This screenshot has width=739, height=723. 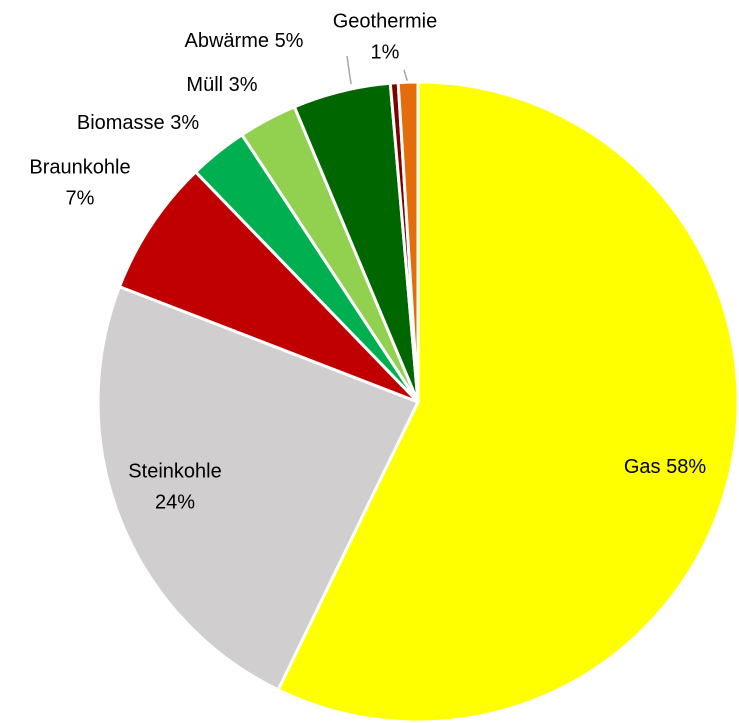 What do you see at coordinates (121, 123) in the screenshot?
I see `slice-name: Biomasse` at bounding box center [121, 123].